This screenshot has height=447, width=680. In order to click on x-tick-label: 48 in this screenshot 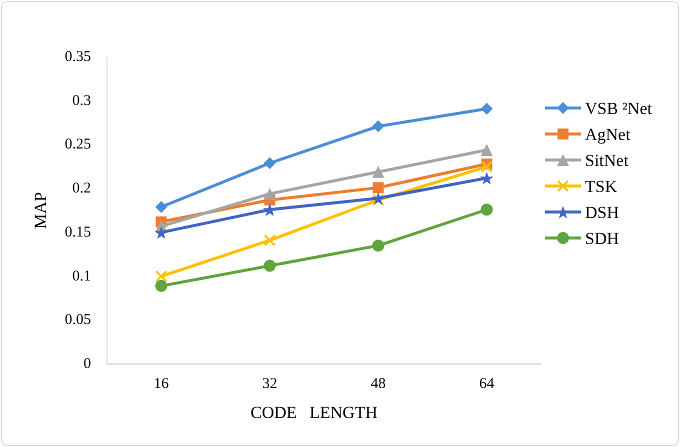, I will do `click(378, 384)`.